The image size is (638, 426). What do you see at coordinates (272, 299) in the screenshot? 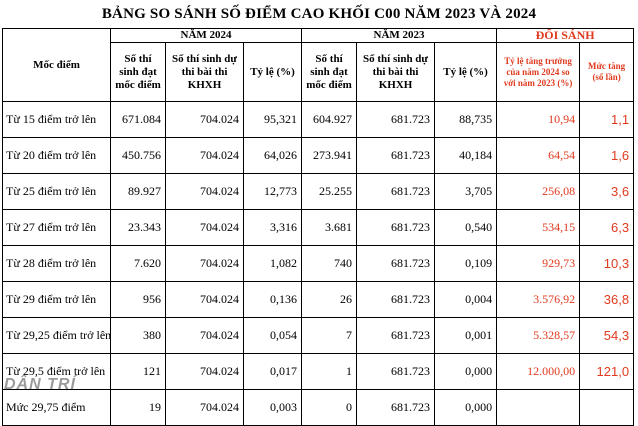
I see `cell-ty-le-2024: 0,136` at bounding box center [272, 299].